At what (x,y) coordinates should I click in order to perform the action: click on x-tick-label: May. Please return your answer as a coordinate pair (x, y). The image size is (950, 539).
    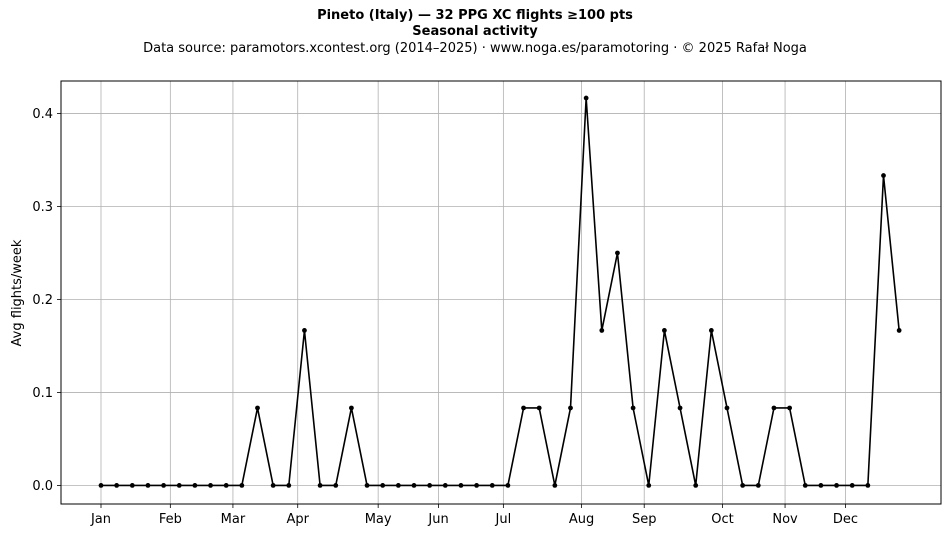
    Looking at the image, I should click on (378, 519).